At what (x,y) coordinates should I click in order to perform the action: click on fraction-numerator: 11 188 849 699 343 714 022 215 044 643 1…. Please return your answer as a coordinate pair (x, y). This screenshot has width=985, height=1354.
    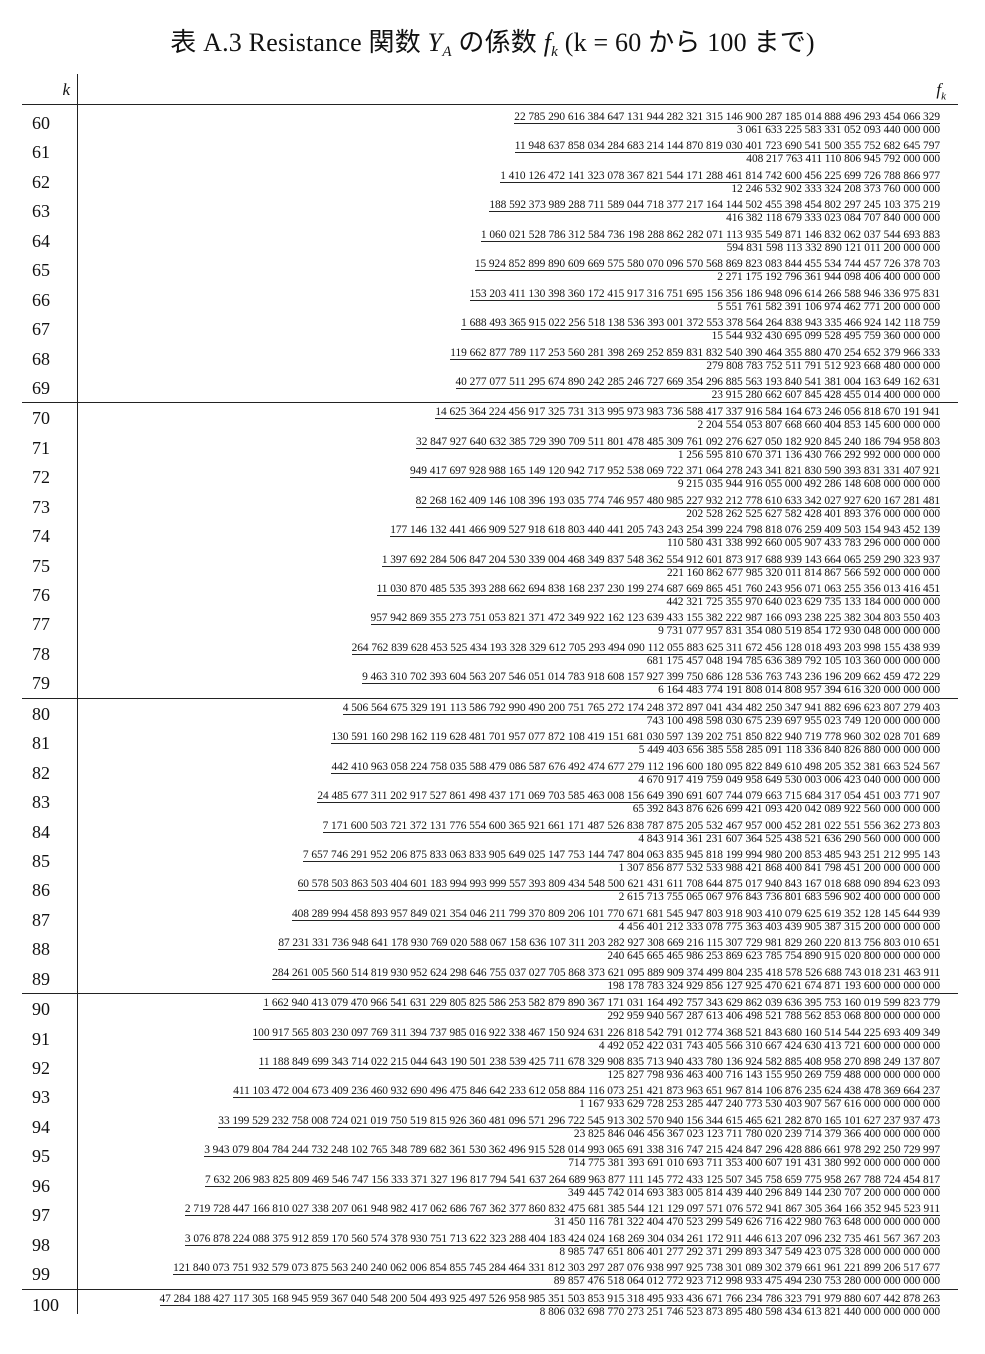
    Looking at the image, I should click on (599, 1062).